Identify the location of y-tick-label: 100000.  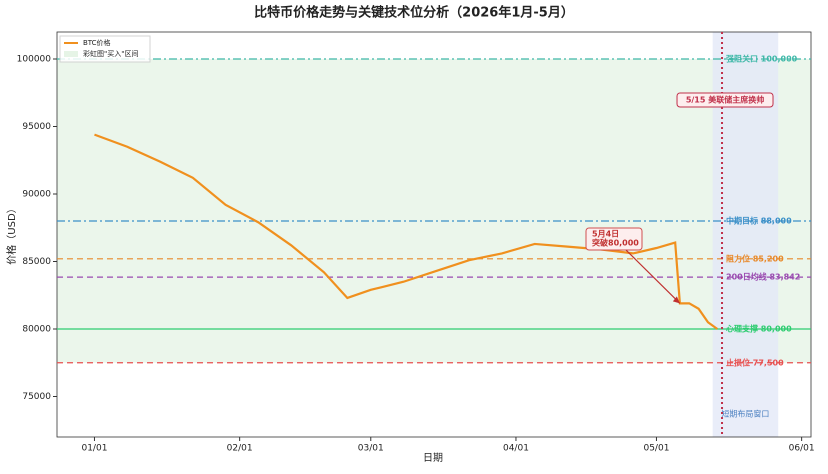
(34, 60).